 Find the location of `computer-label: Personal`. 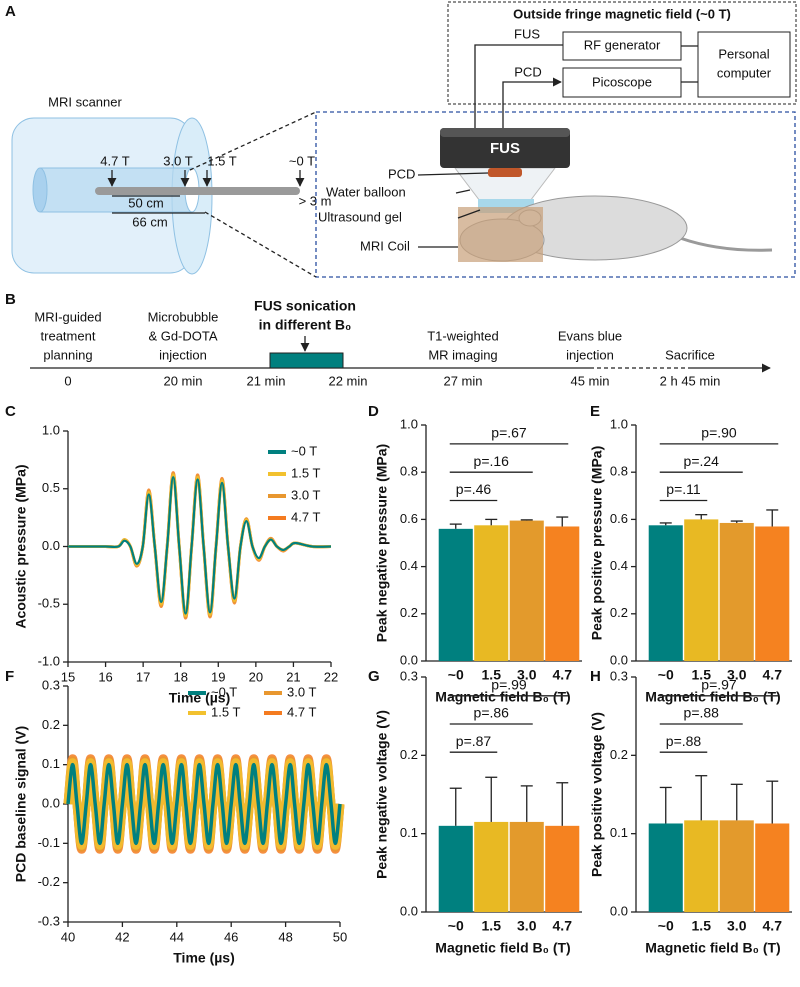

computer-label: Personal is located at coordinates (743, 53).